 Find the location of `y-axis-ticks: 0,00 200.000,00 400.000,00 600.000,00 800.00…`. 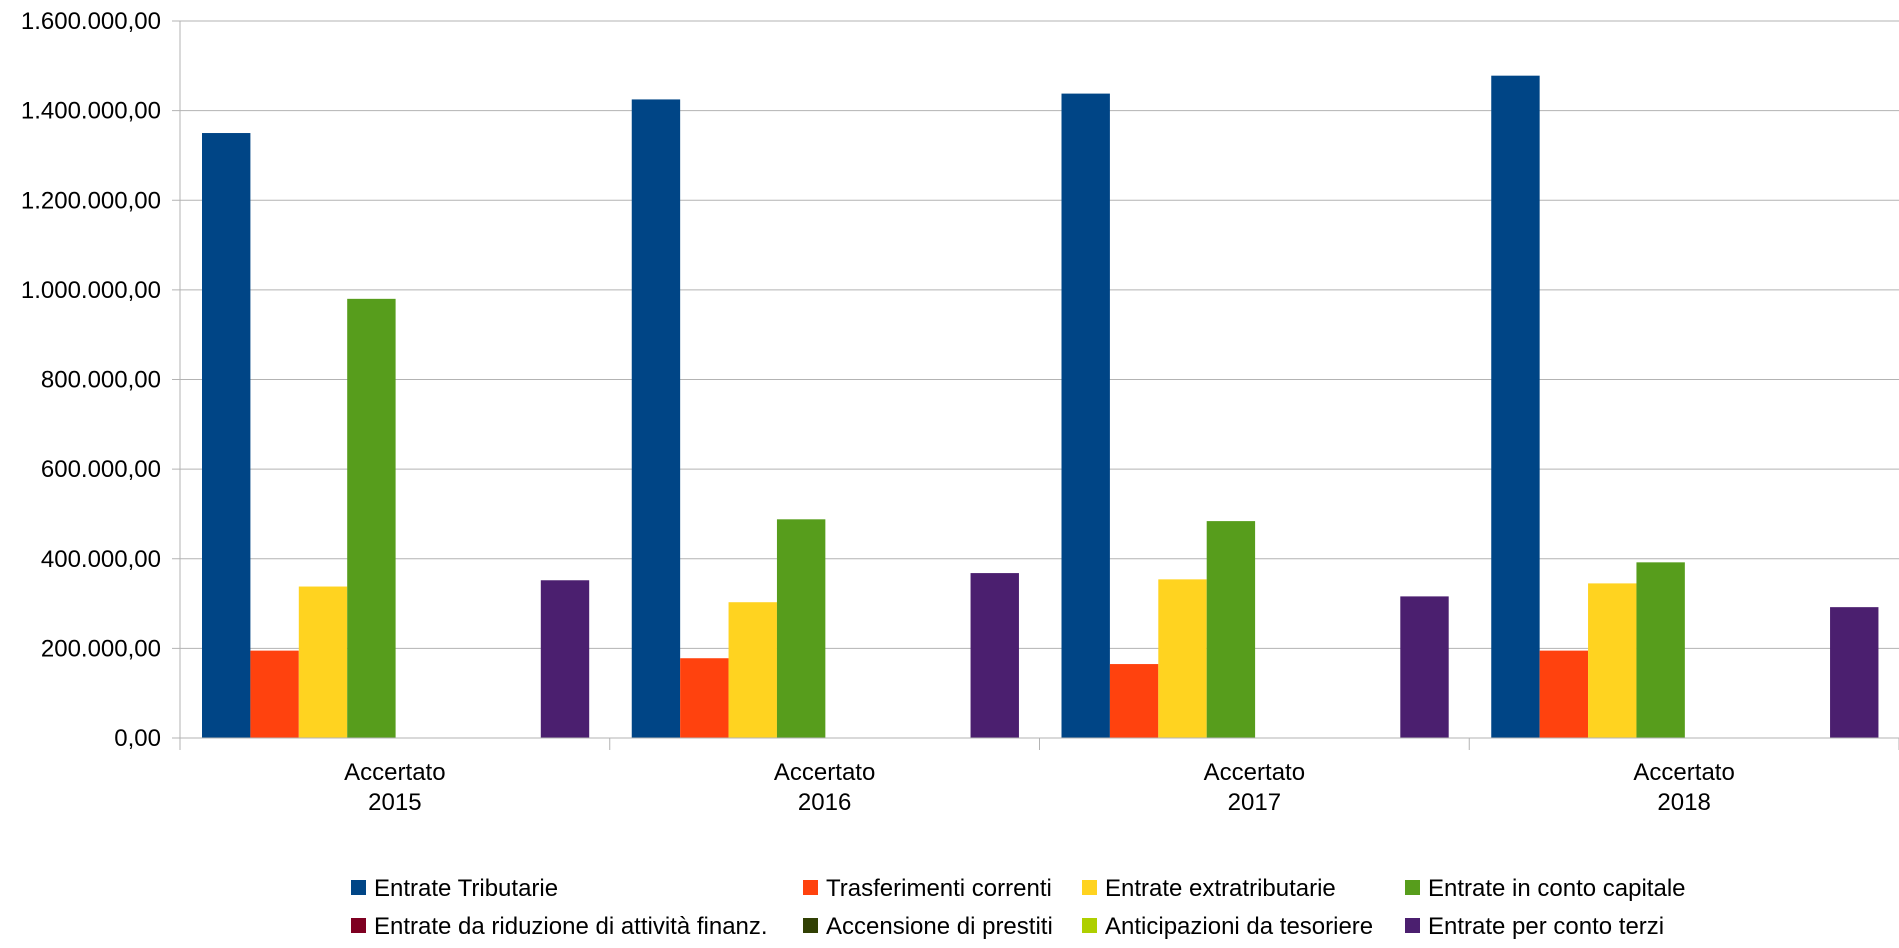

y-axis-ticks: 0,00 200.000,00 400.000,00 600.000,00 800.00… is located at coordinates (100, 380).